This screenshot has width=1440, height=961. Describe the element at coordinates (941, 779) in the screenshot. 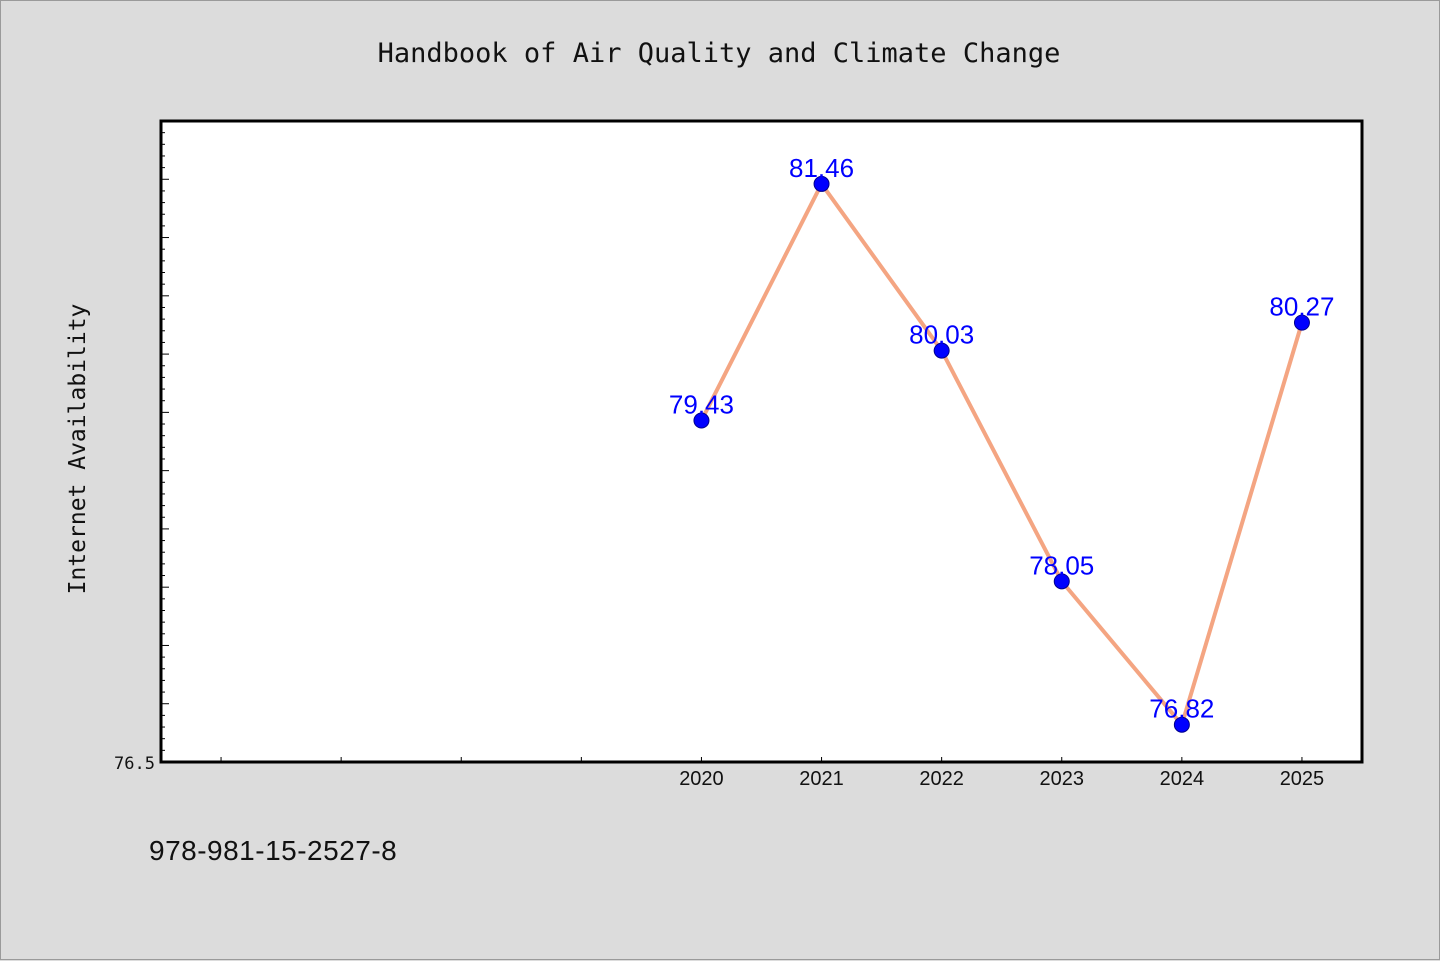

I see `x-tick-label: 2022` at that location.